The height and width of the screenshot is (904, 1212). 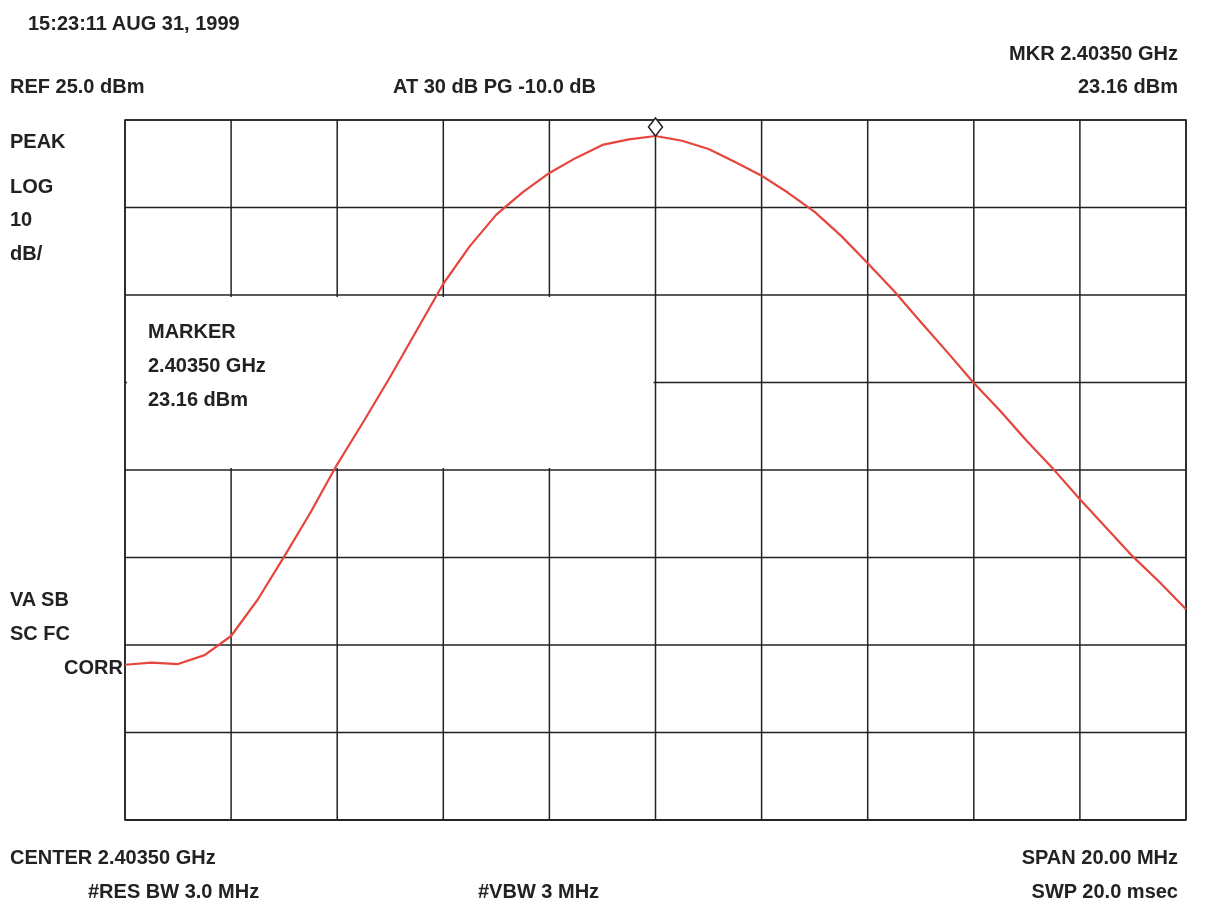 What do you see at coordinates (134, 23) in the screenshot?
I see `chart-title: 15:23:11 AUG 31, 1999` at bounding box center [134, 23].